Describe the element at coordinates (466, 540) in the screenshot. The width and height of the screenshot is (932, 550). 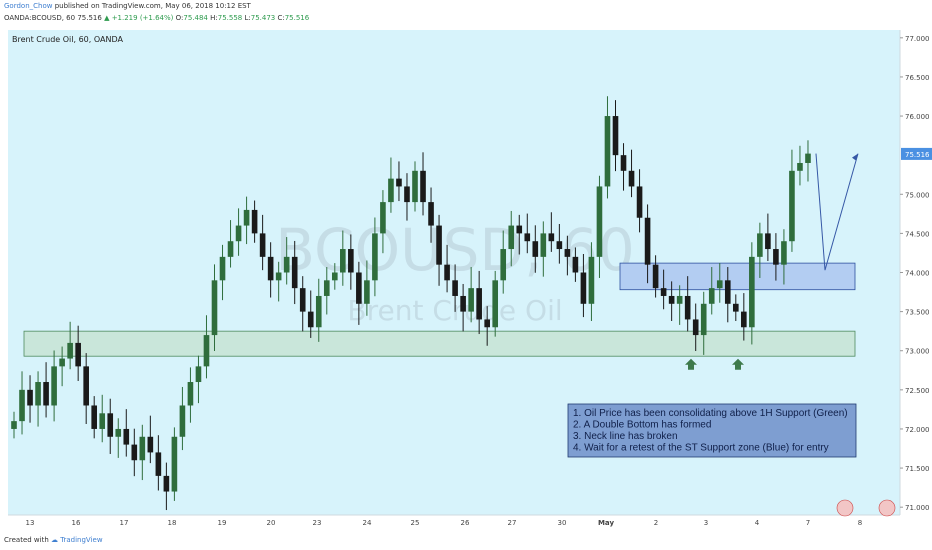
I see `footer: Created with ☁ TradingView` at that location.